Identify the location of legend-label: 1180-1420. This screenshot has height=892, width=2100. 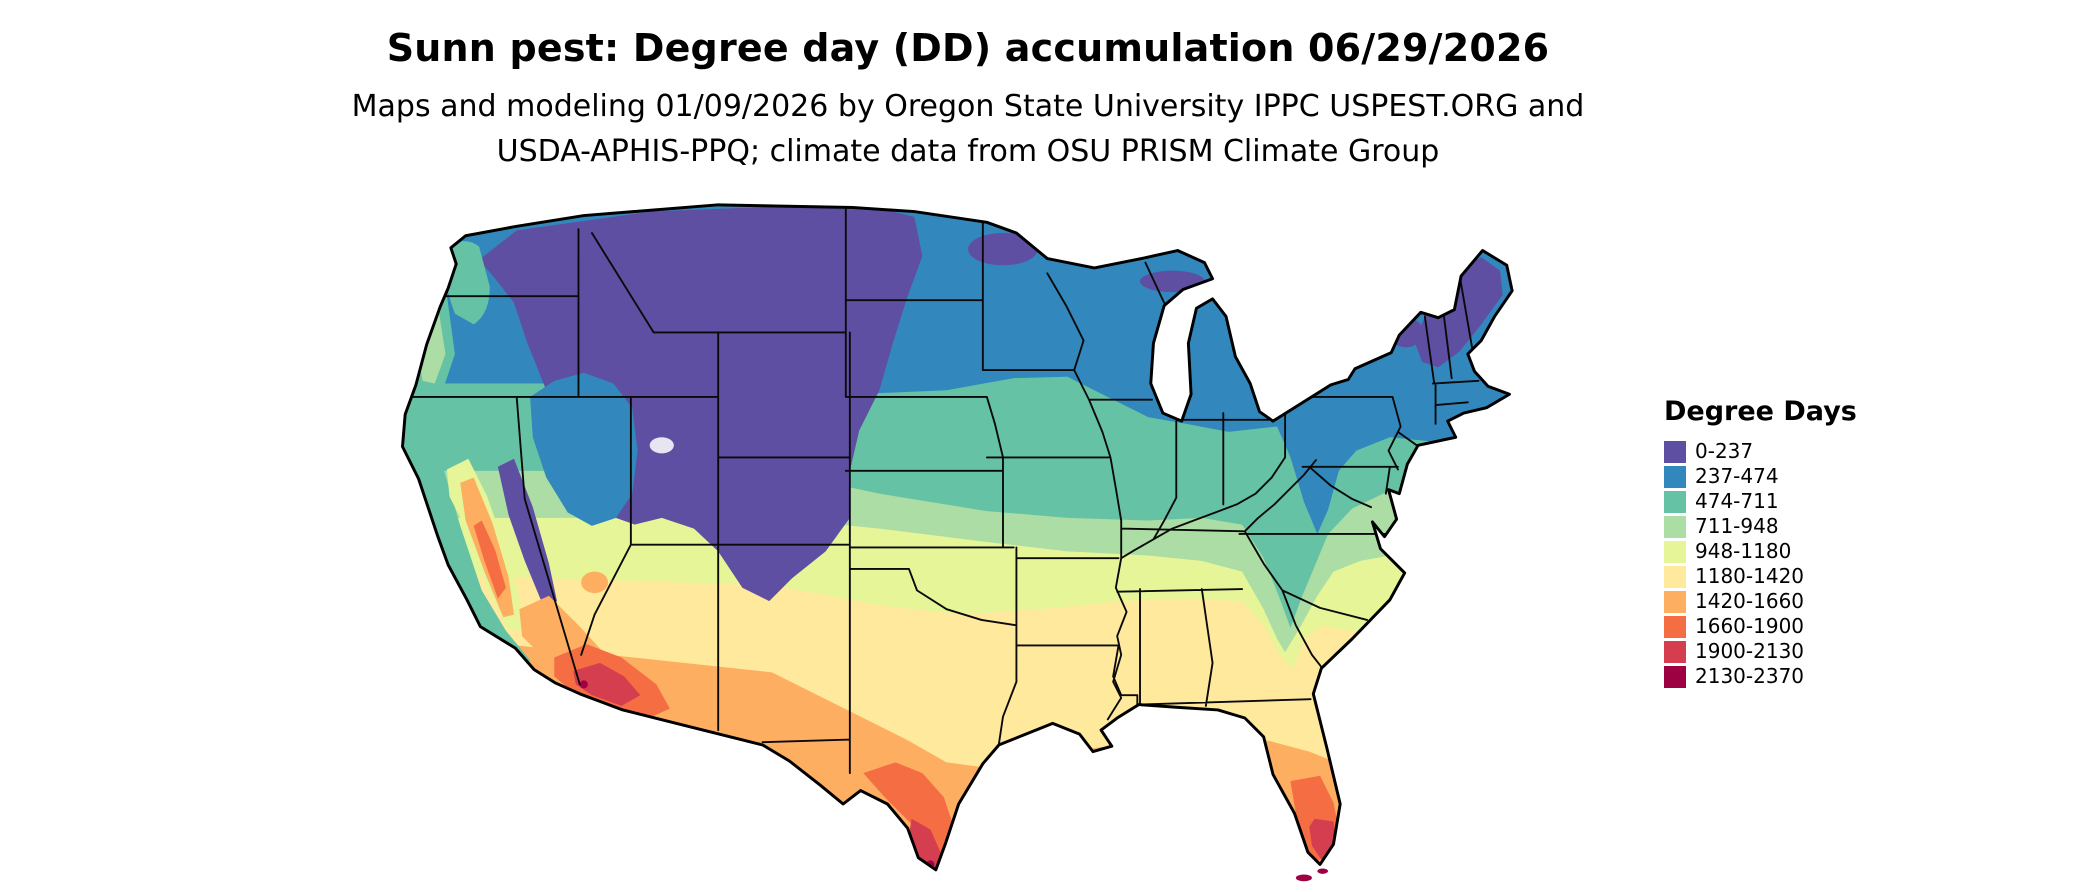
(1750, 576).